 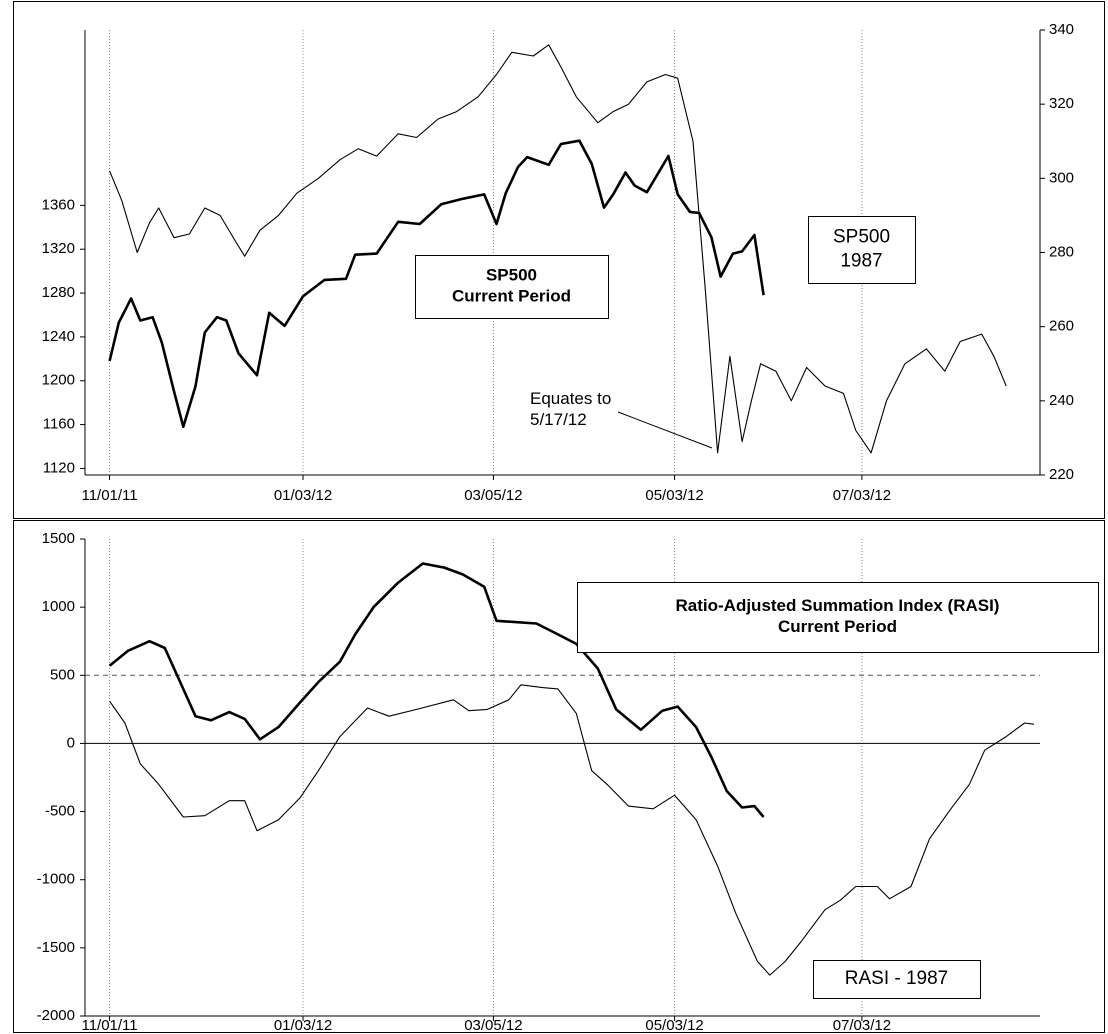 I want to click on annotation-text: RASI - 1987, so click(x=897, y=978).